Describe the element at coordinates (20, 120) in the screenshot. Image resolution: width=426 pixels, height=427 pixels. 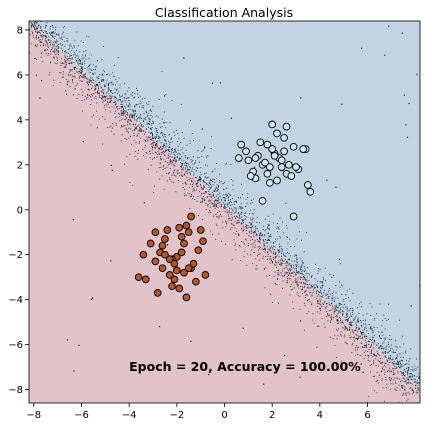
I see `y-tick-label-4: 4` at that location.